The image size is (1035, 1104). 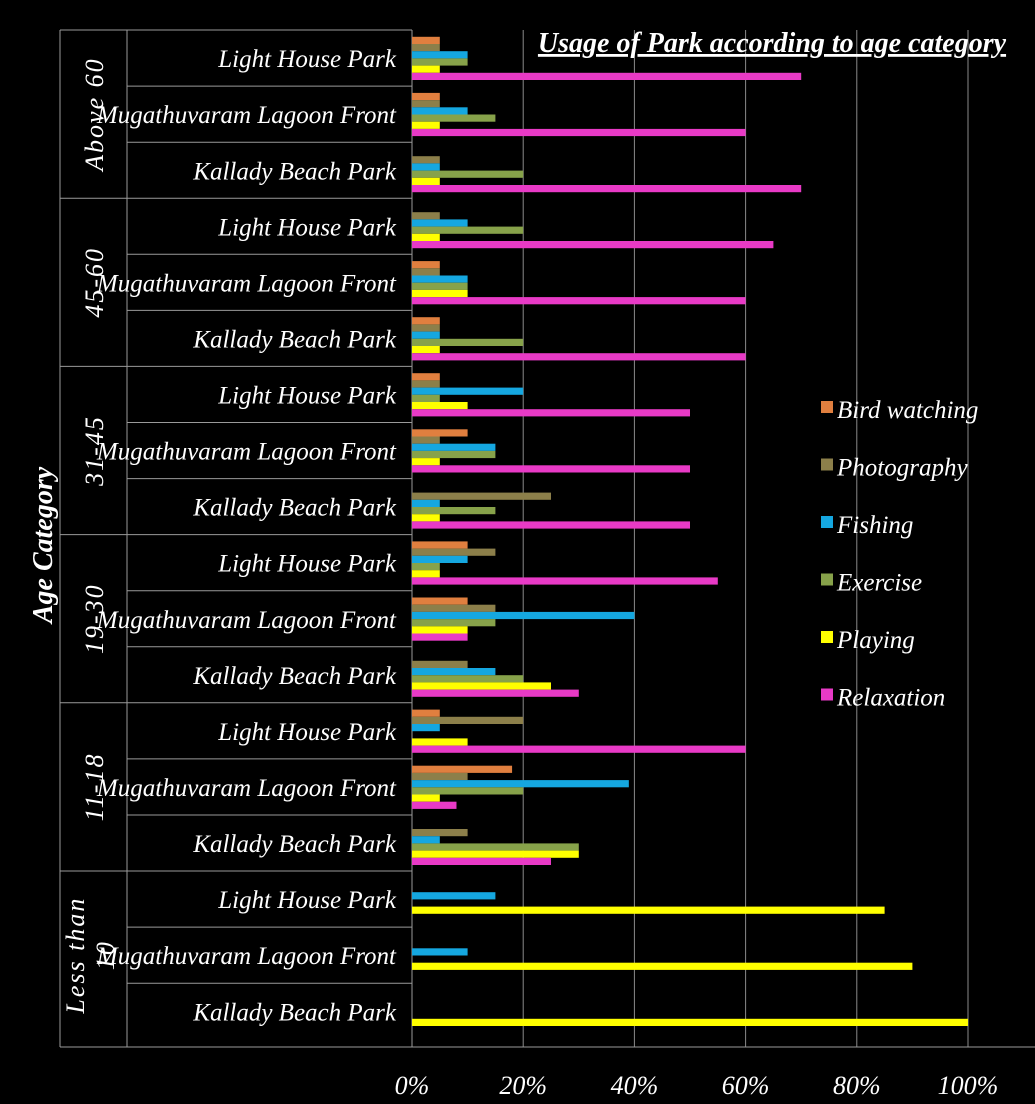 I want to click on group-label: 11-18, so click(x=94, y=787).